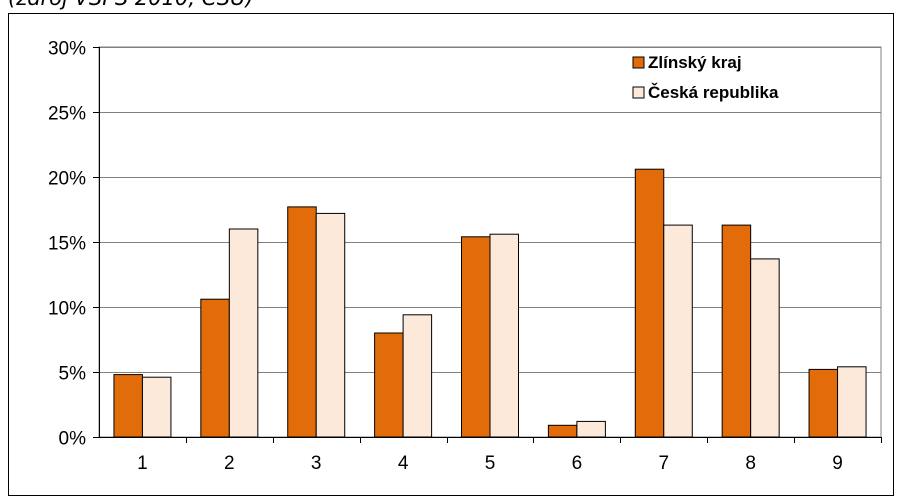 This screenshot has width=897, height=499. What do you see at coordinates (663, 463) in the screenshot?
I see `x-tick-label: 7` at bounding box center [663, 463].